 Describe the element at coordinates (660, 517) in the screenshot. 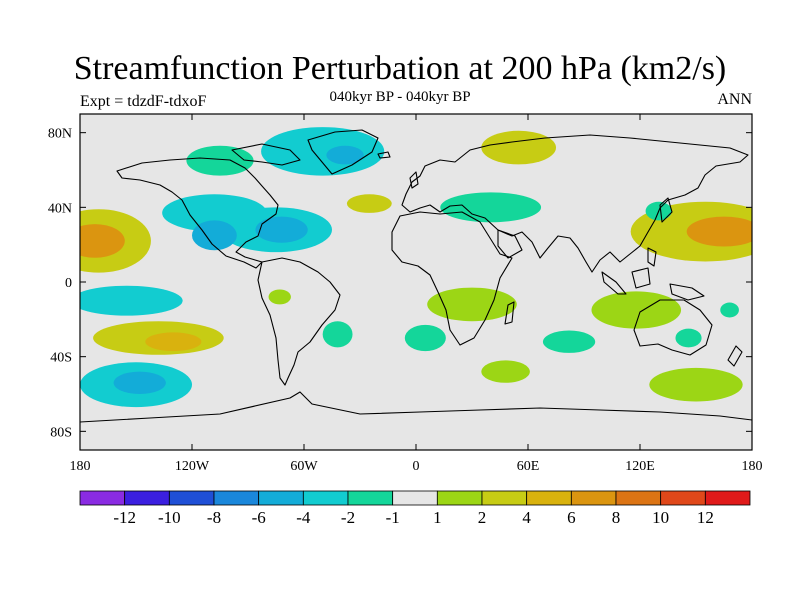

I see `colorbar-label: 10` at that location.